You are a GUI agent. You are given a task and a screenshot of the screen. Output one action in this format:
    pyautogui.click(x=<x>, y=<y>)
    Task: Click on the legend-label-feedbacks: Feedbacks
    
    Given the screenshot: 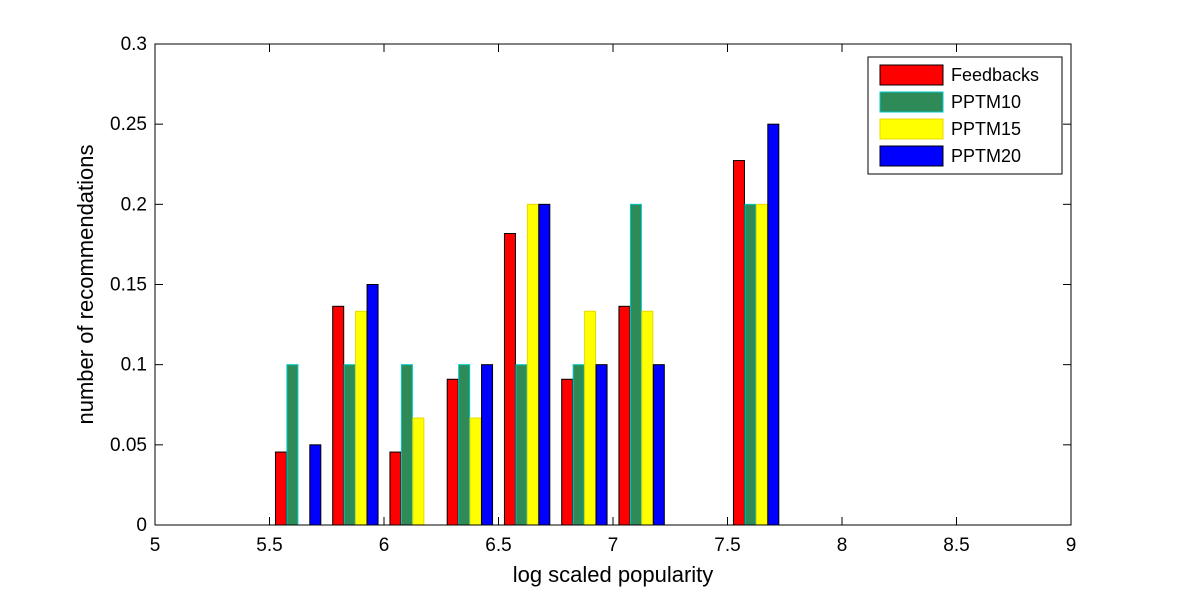 What is the action you would take?
    pyautogui.click(x=995, y=75)
    